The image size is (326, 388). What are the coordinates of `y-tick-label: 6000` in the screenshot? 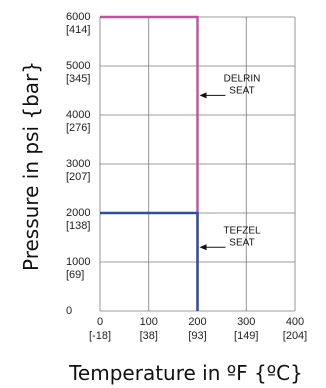 It's located at (78, 17).